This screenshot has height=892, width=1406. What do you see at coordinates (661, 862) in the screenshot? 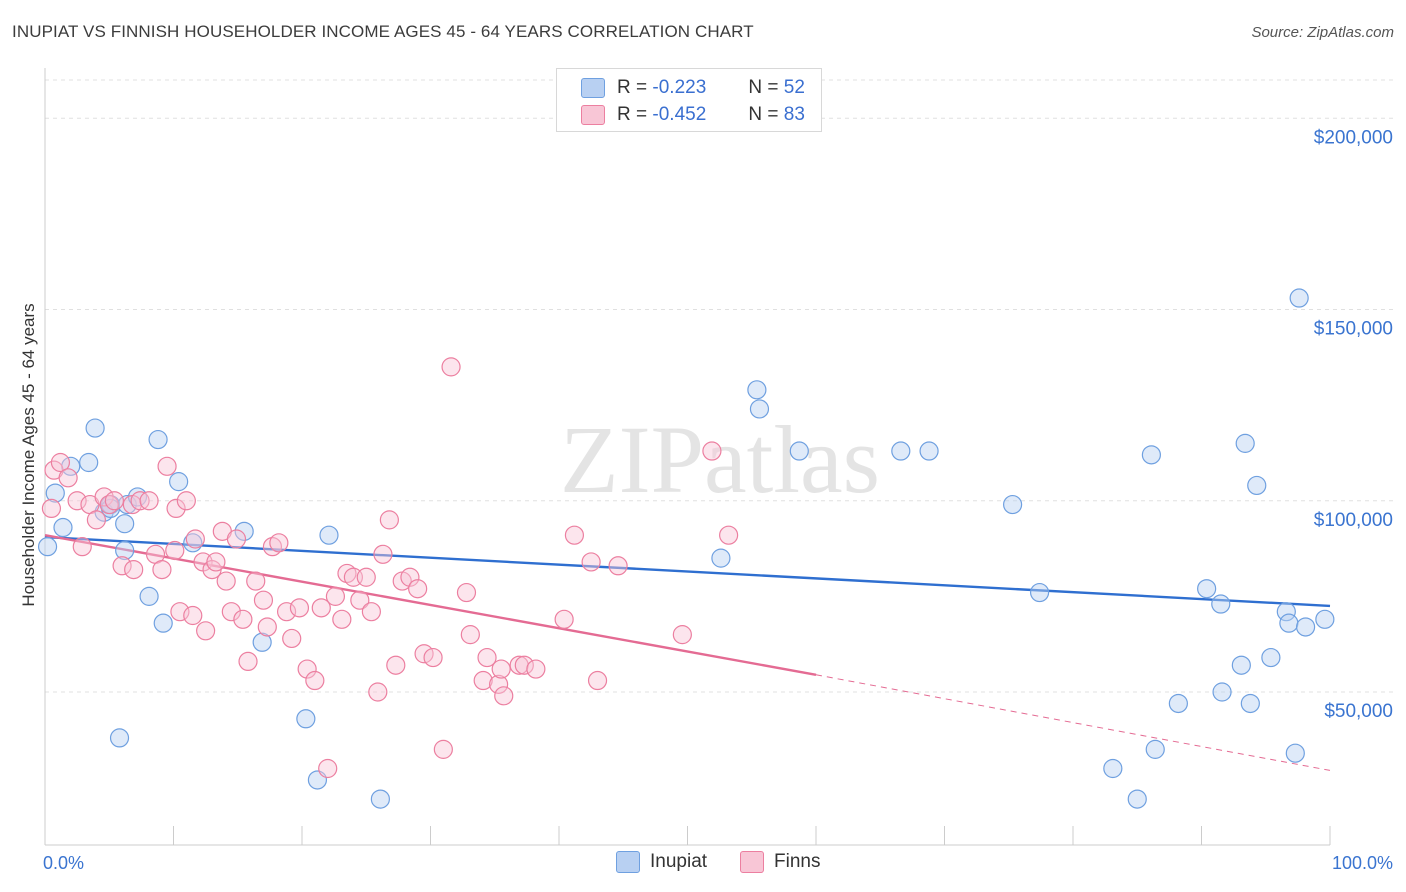
I see `legend-item-inupiat: Inupiat` at bounding box center [661, 862].